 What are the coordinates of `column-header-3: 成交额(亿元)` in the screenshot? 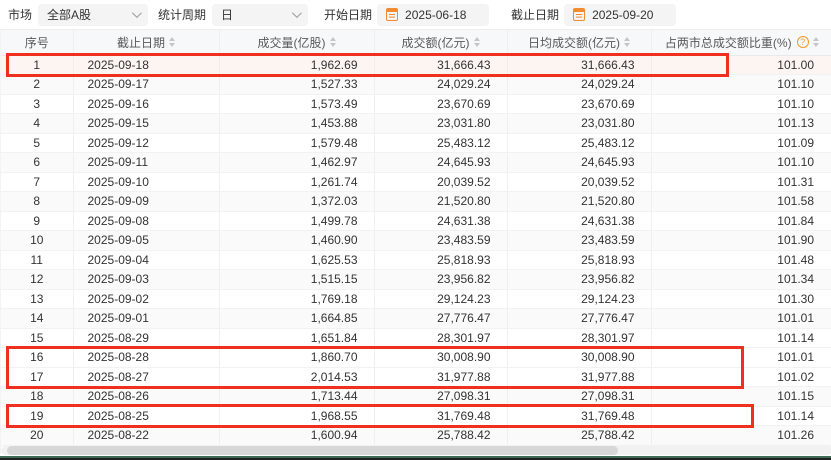 It's located at (441, 43).